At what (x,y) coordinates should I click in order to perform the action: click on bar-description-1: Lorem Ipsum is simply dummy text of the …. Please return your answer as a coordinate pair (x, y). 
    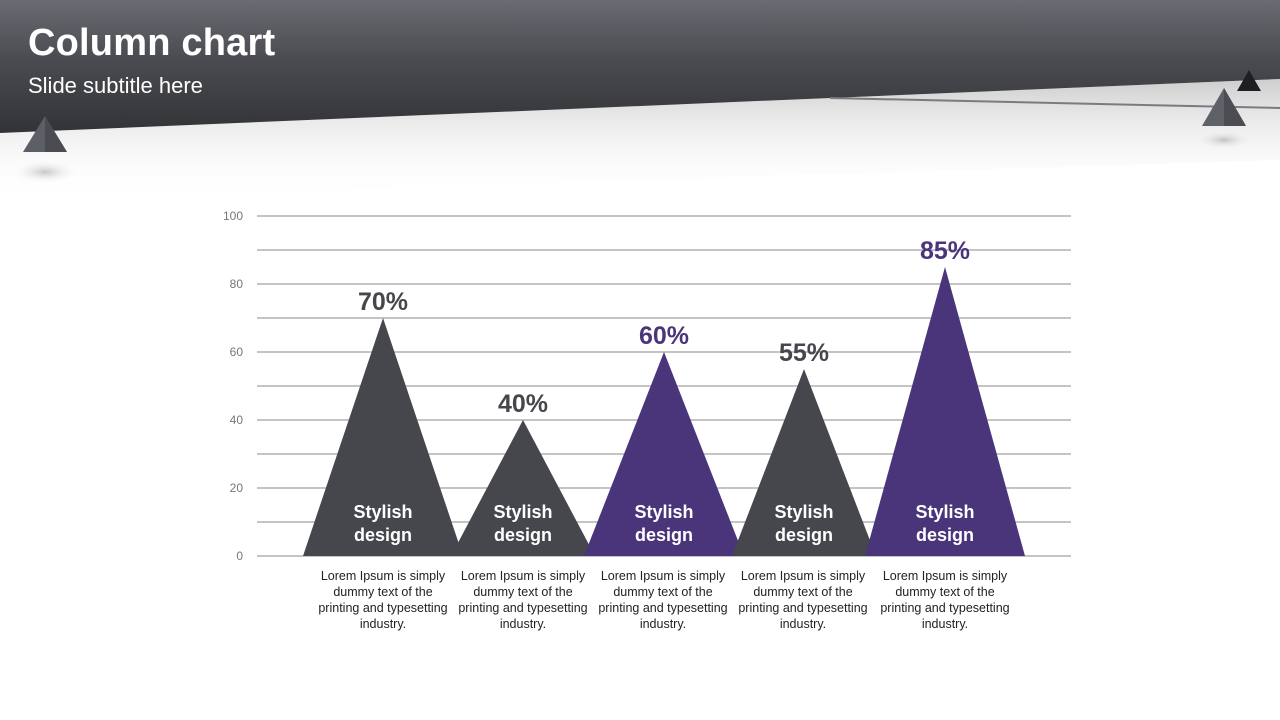
    Looking at the image, I should click on (383, 600).